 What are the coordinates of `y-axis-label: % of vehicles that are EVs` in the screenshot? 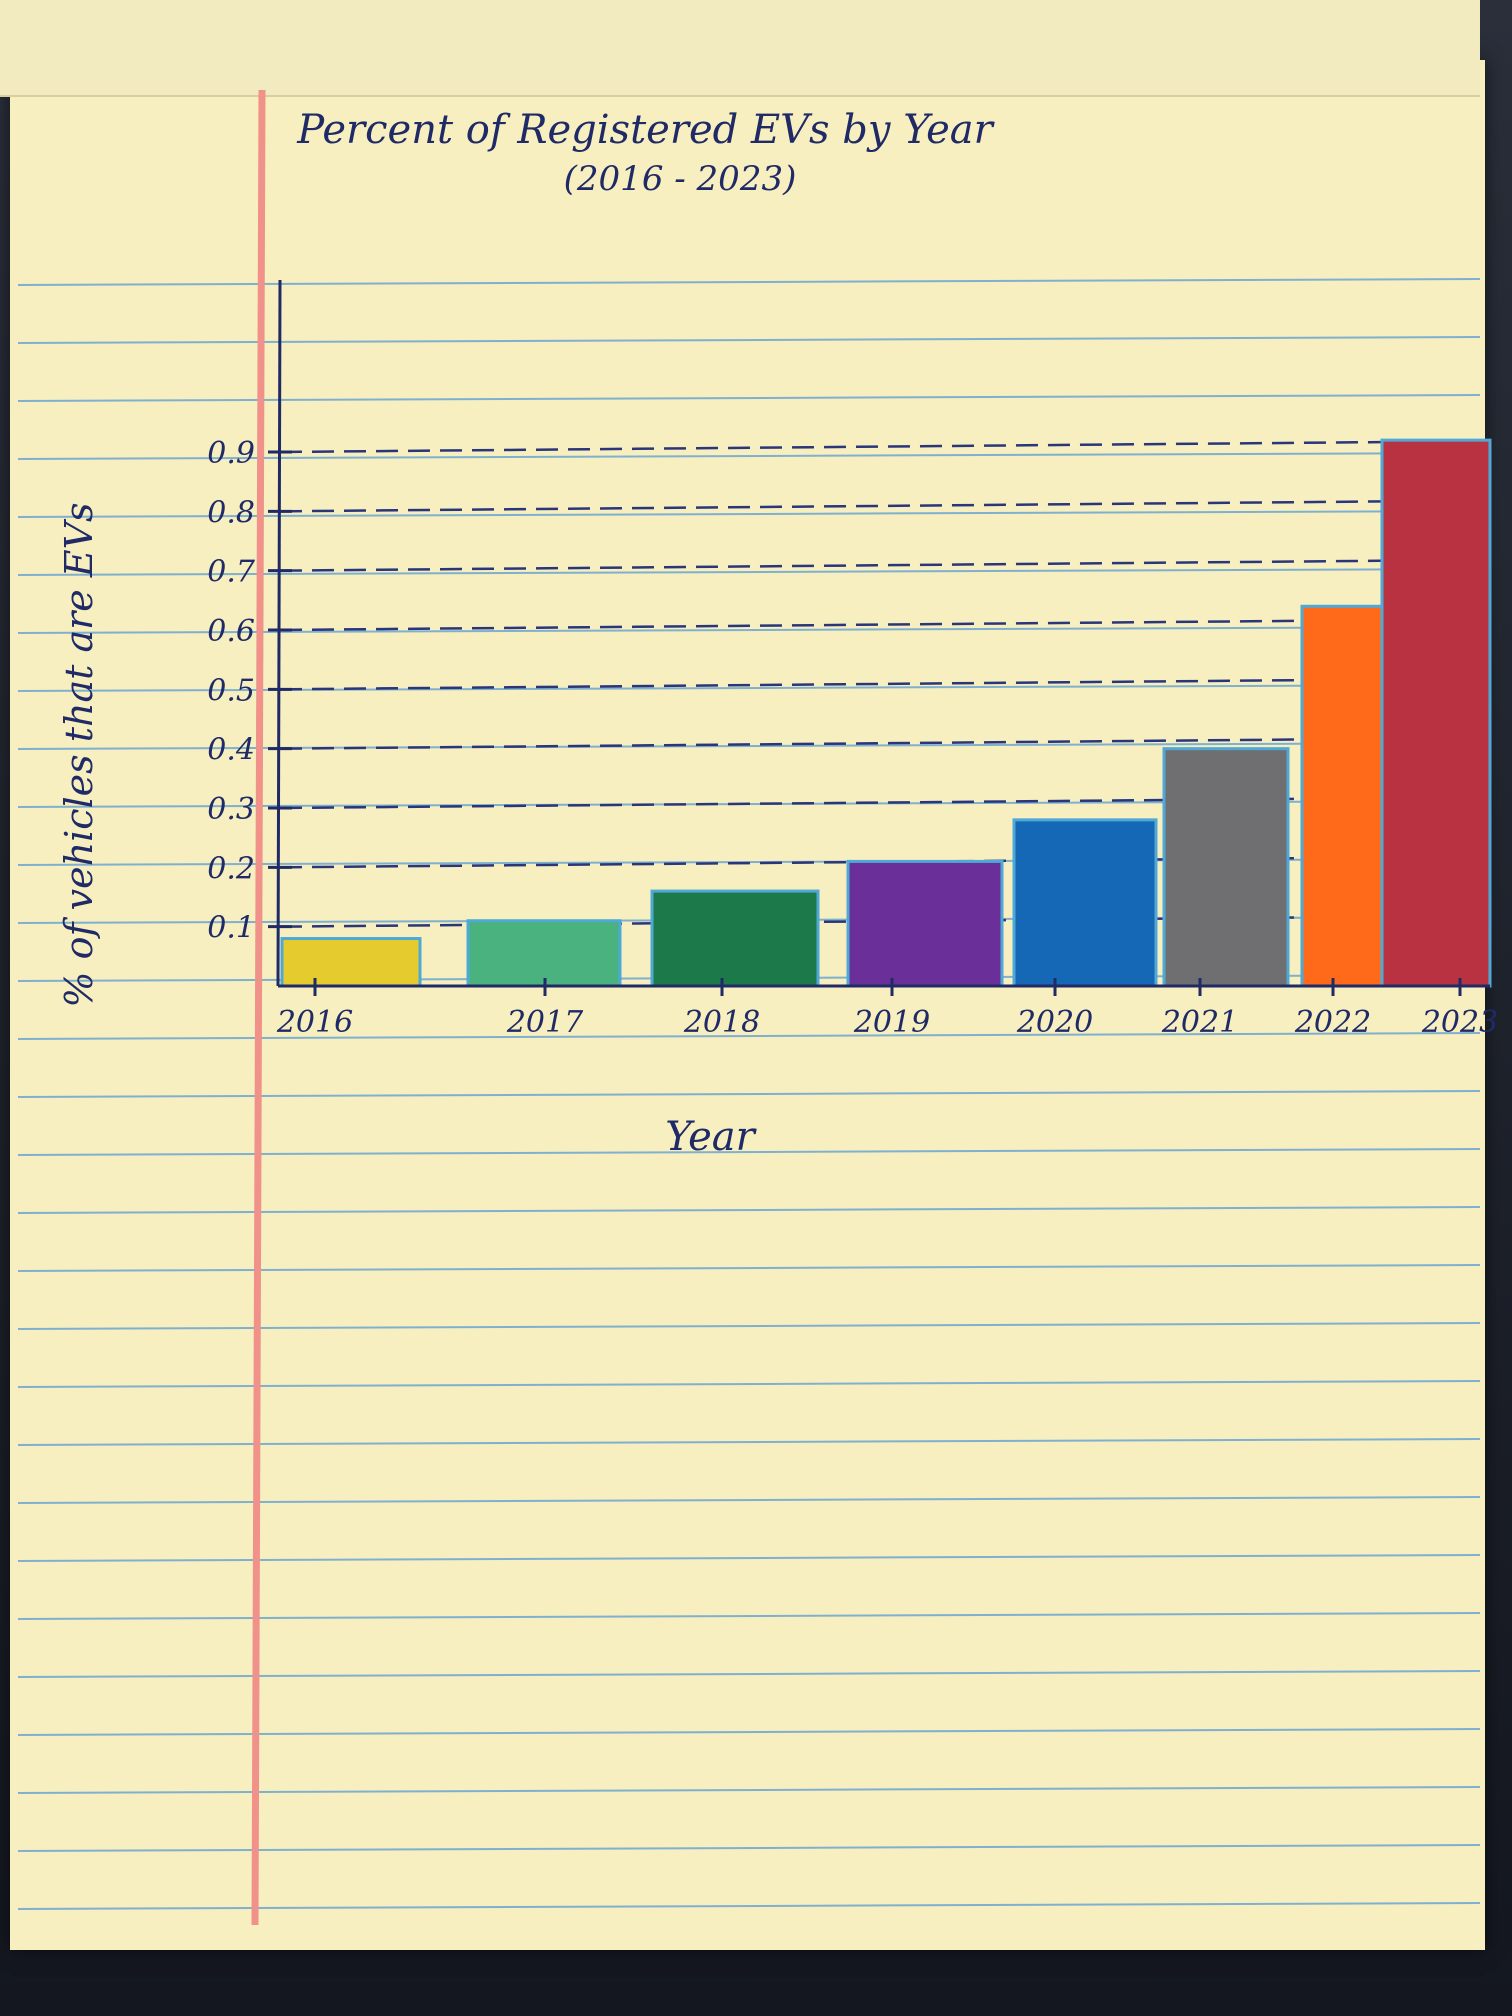 It's located at (79, 754).